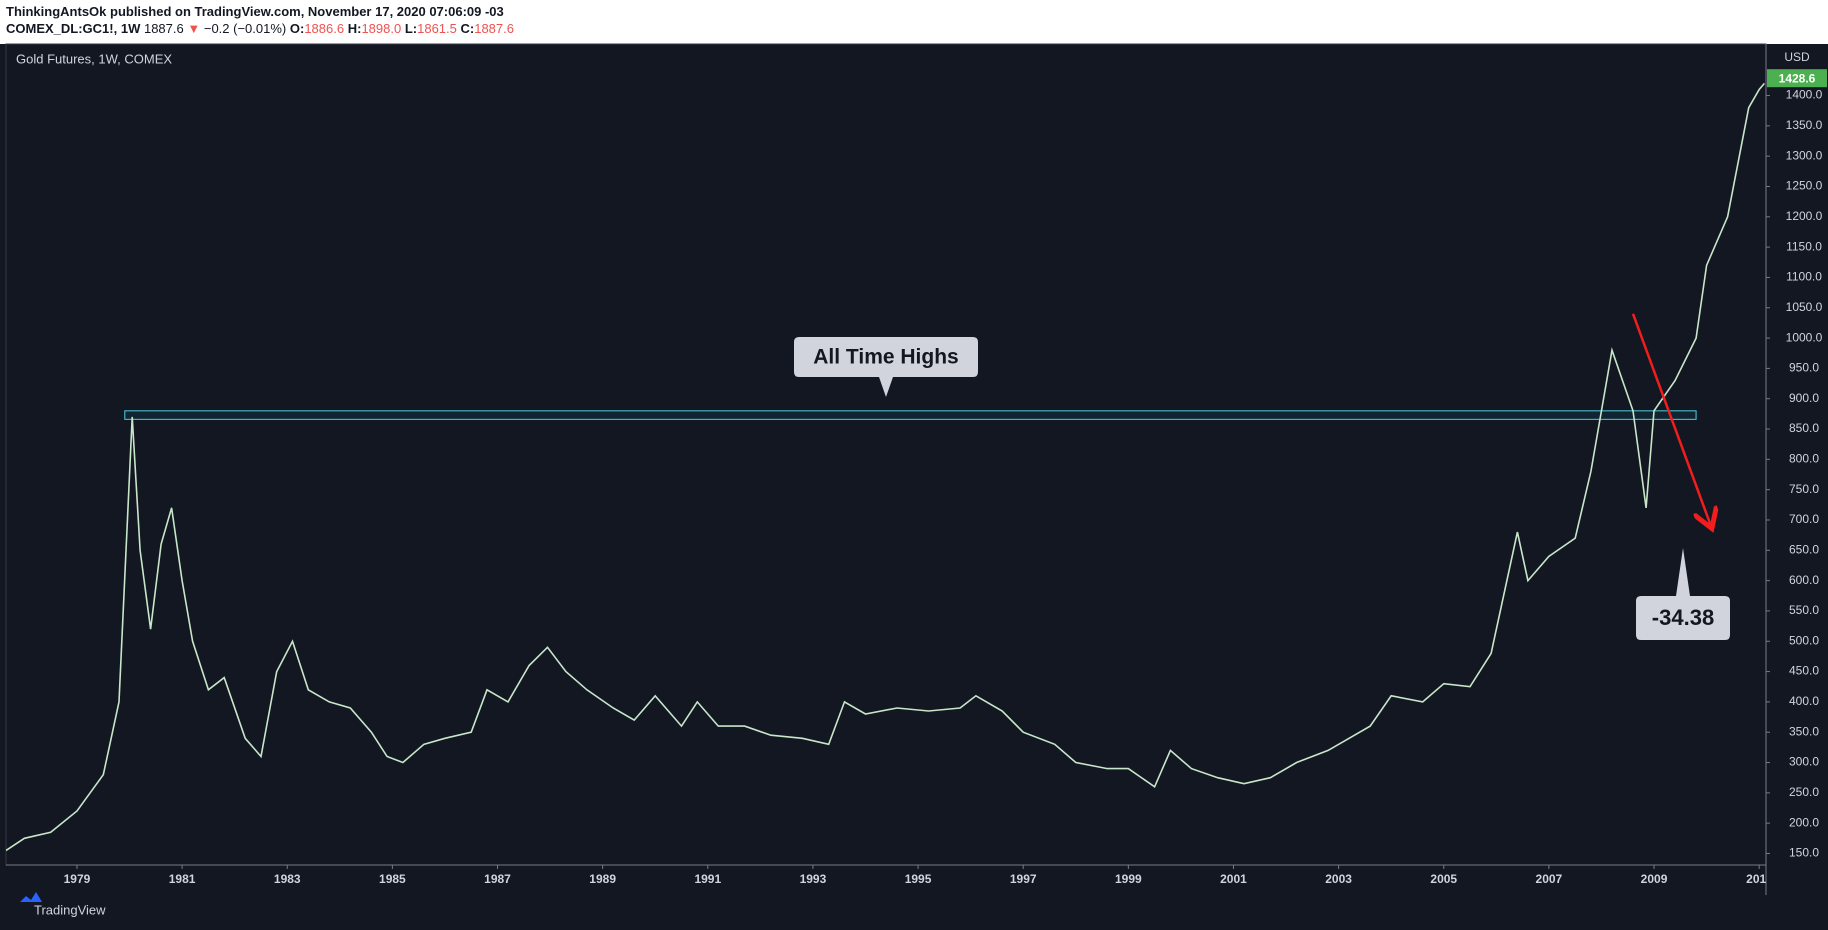 The image size is (1828, 930). Describe the element at coordinates (1804, 731) in the screenshot. I see `y-tick-label: 350.0` at that location.